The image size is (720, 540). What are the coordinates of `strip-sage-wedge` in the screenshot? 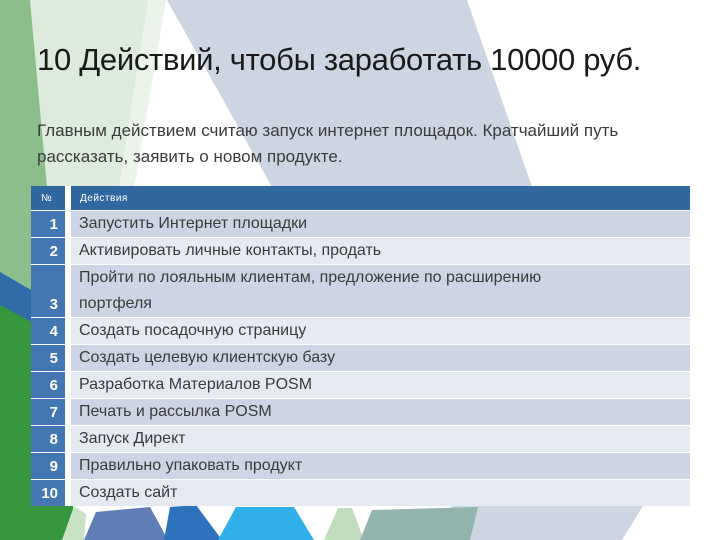 It's located at (419, 523).